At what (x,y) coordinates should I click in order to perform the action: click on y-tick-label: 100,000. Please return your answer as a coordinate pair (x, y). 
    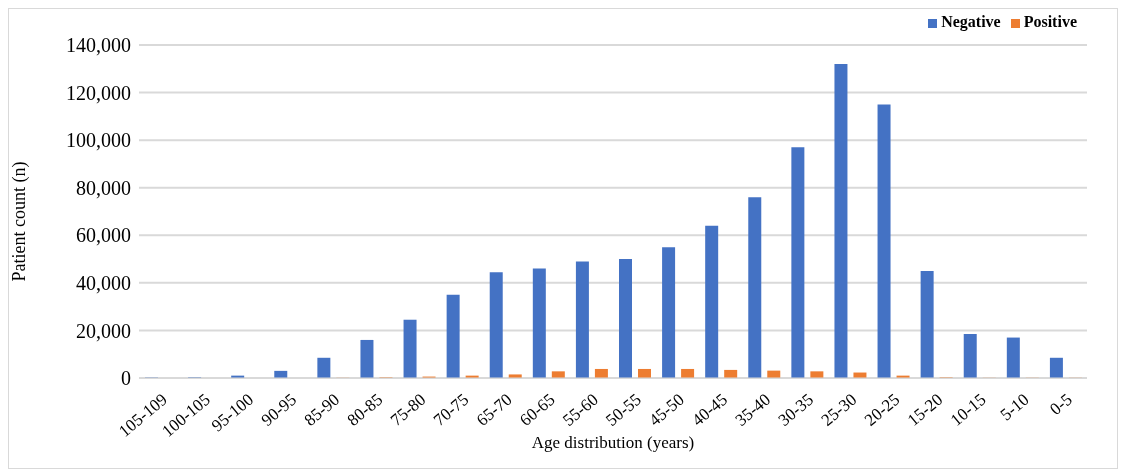
    Looking at the image, I should click on (98, 140).